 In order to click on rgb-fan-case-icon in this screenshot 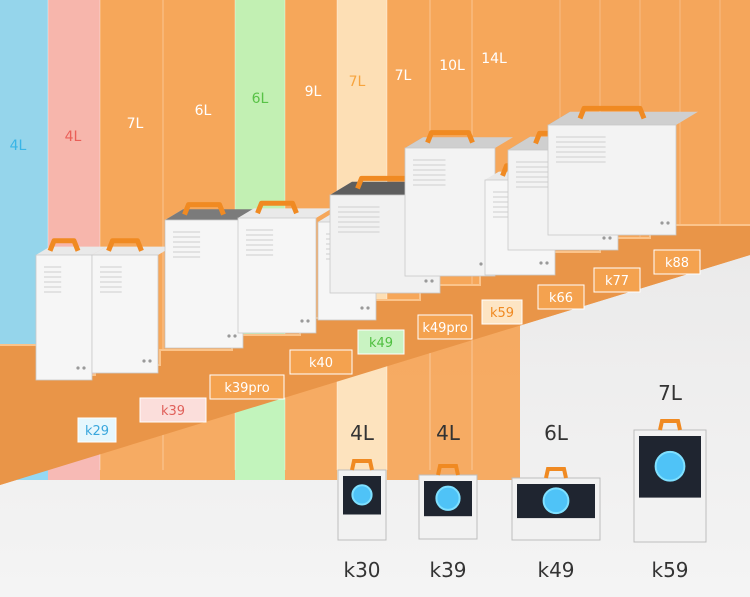, I will do `click(362, 500)`.